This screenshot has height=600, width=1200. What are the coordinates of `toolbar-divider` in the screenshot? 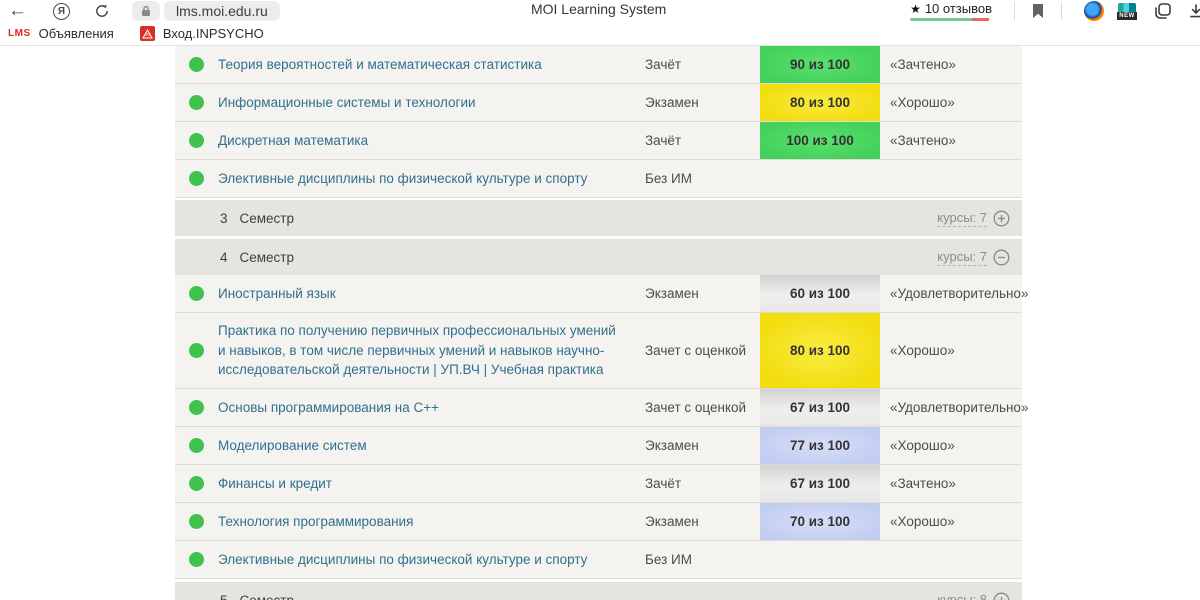 It's located at (1014, 11).